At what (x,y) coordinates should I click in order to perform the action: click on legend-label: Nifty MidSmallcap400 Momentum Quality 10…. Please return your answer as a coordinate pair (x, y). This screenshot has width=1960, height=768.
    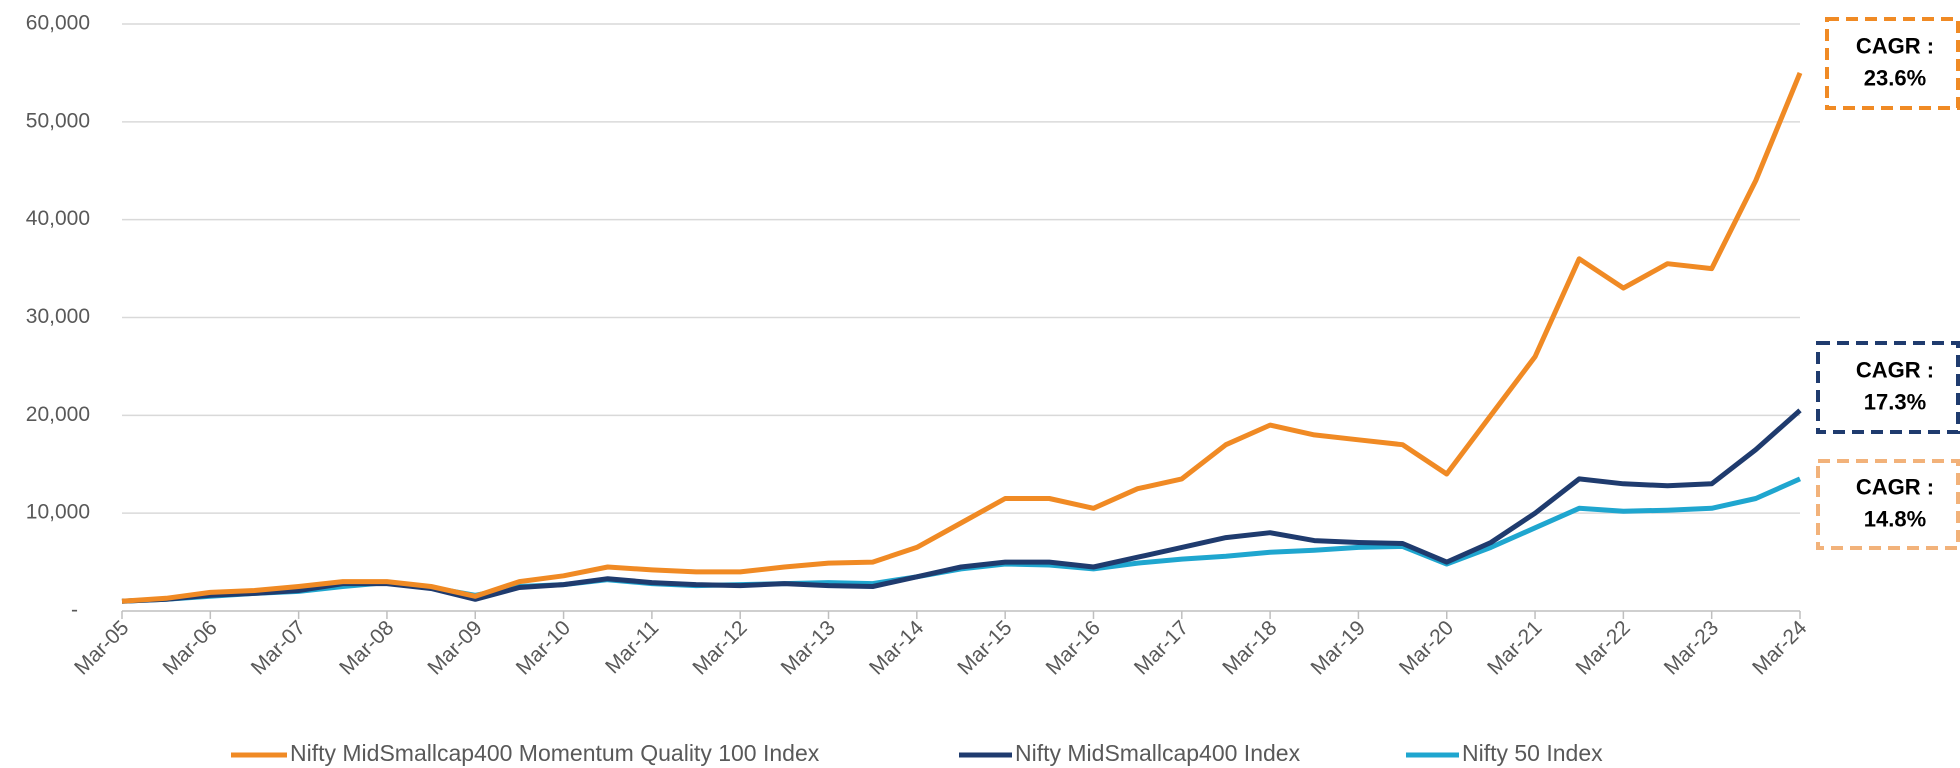
    Looking at the image, I should click on (555, 753).